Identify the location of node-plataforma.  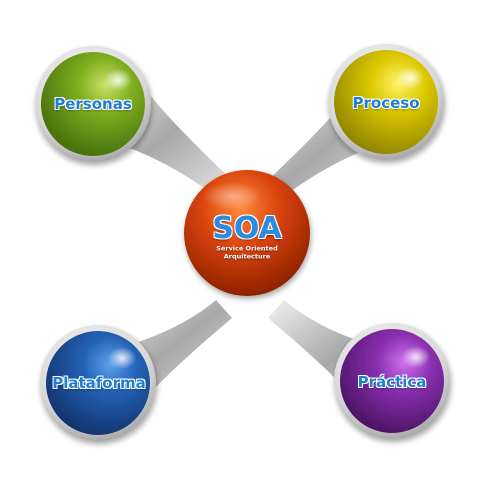
(98, 383).